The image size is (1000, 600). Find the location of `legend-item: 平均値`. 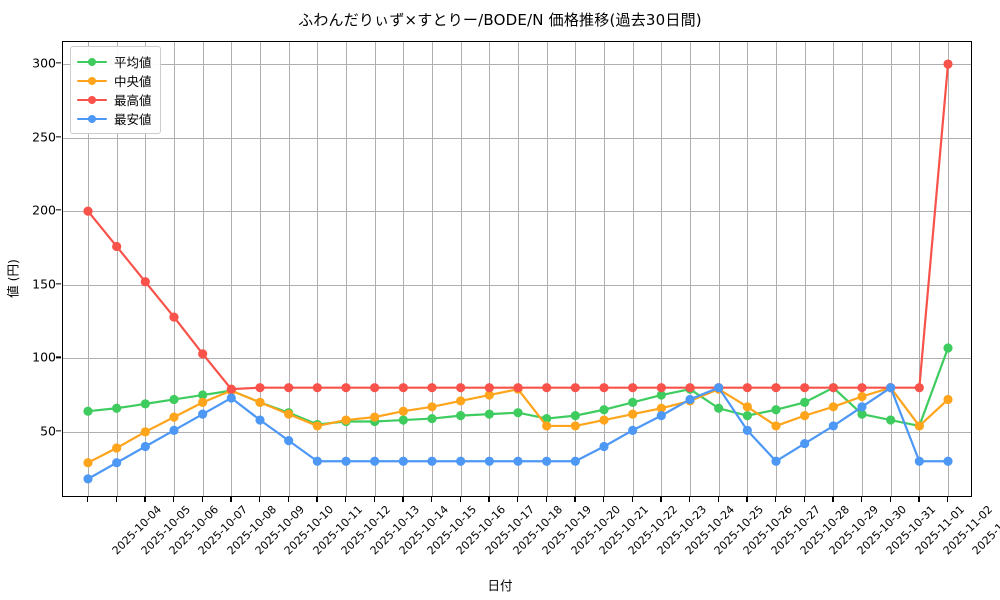

legend-item: 平均値 is located at coordinates (114, 61).